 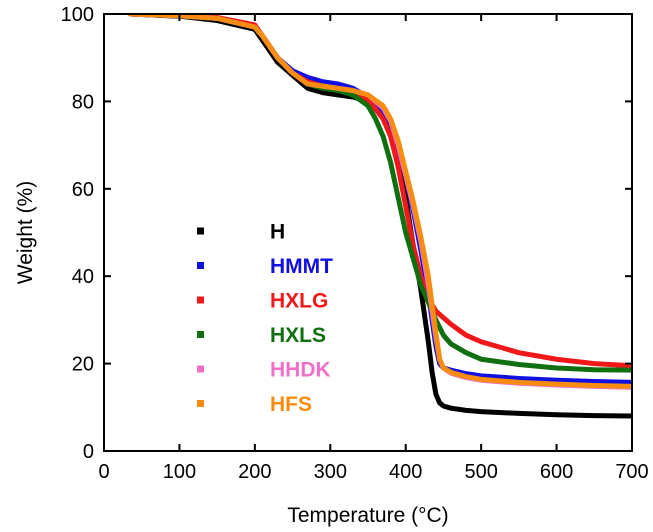 I want to click on x-tick-label: 700, so click(x=631, y=472).